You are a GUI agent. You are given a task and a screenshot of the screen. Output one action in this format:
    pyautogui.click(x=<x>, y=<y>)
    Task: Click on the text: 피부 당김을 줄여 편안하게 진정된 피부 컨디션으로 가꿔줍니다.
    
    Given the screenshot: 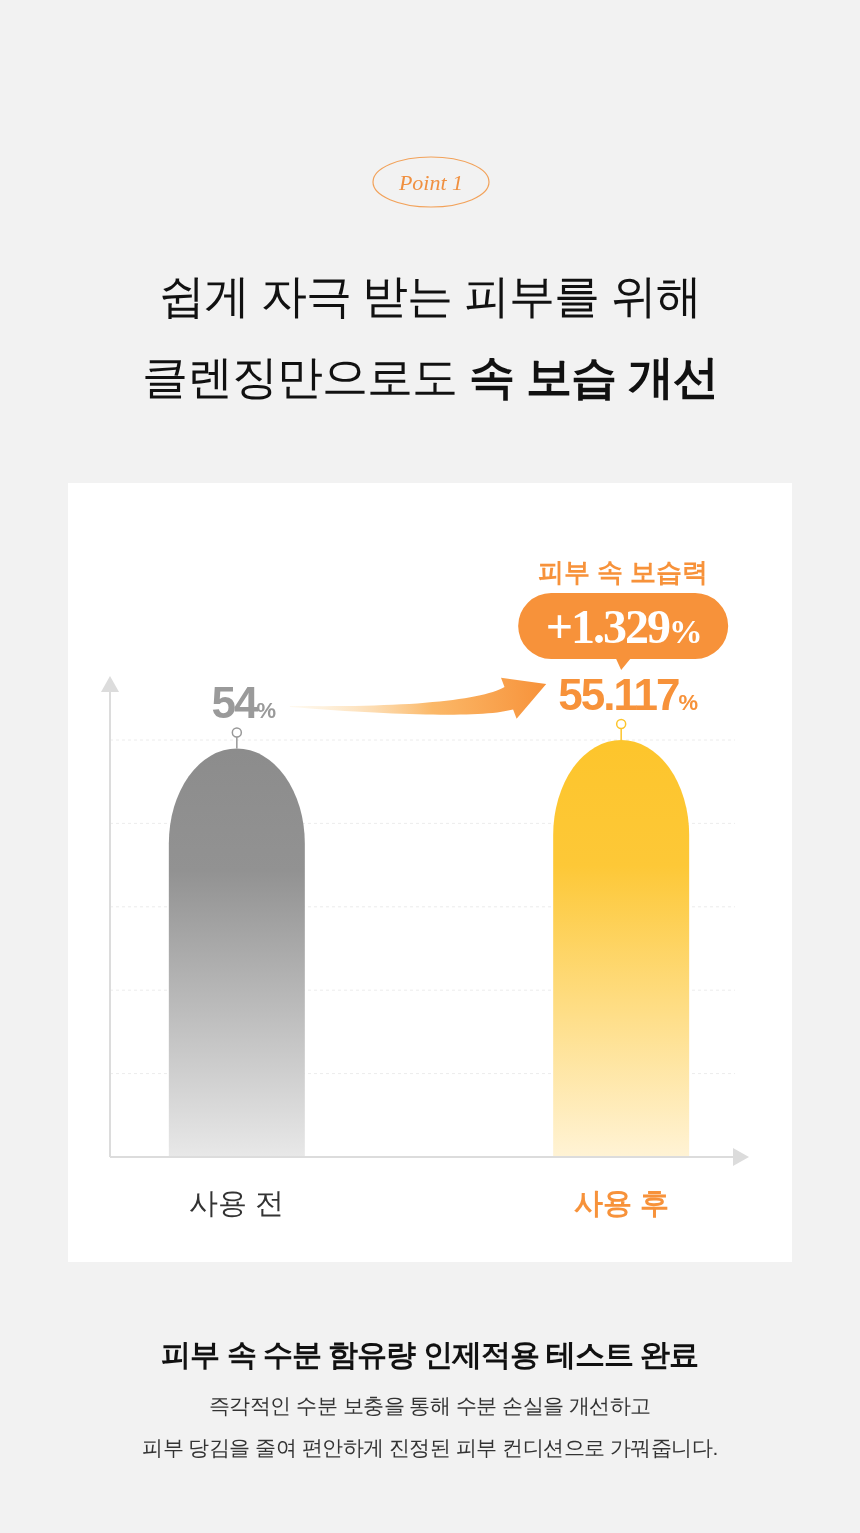 What is the action you would take?
    pyautogui.click(x=430, y=1447)
    